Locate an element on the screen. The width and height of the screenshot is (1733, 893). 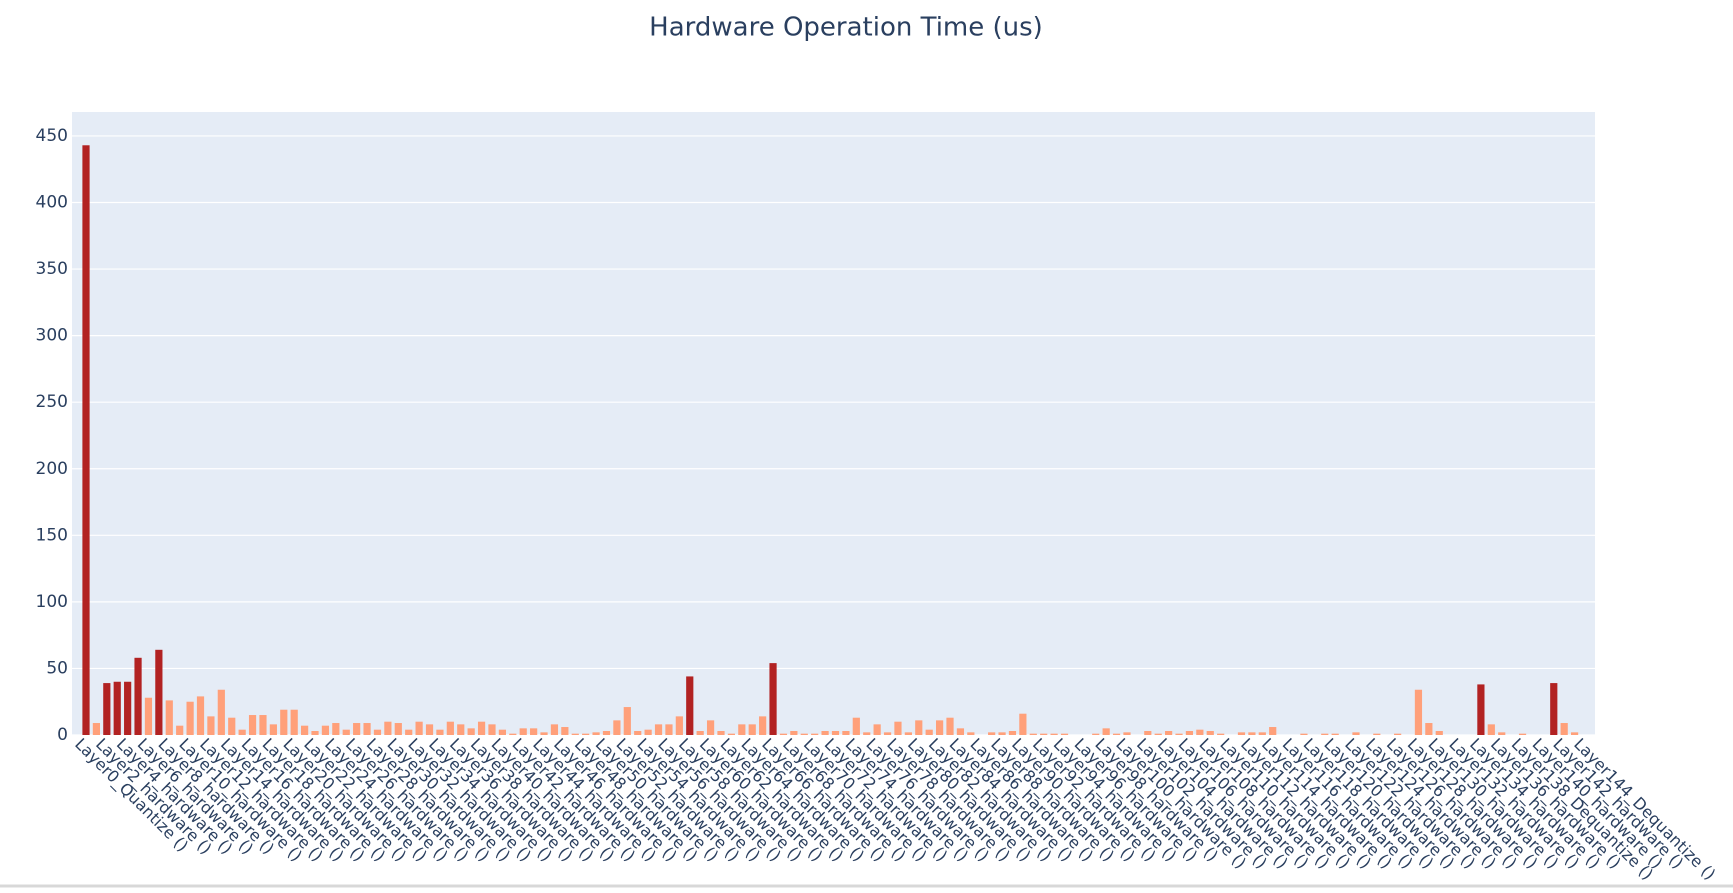
y-tick-label: 300 is located at coordinates (52, 336).